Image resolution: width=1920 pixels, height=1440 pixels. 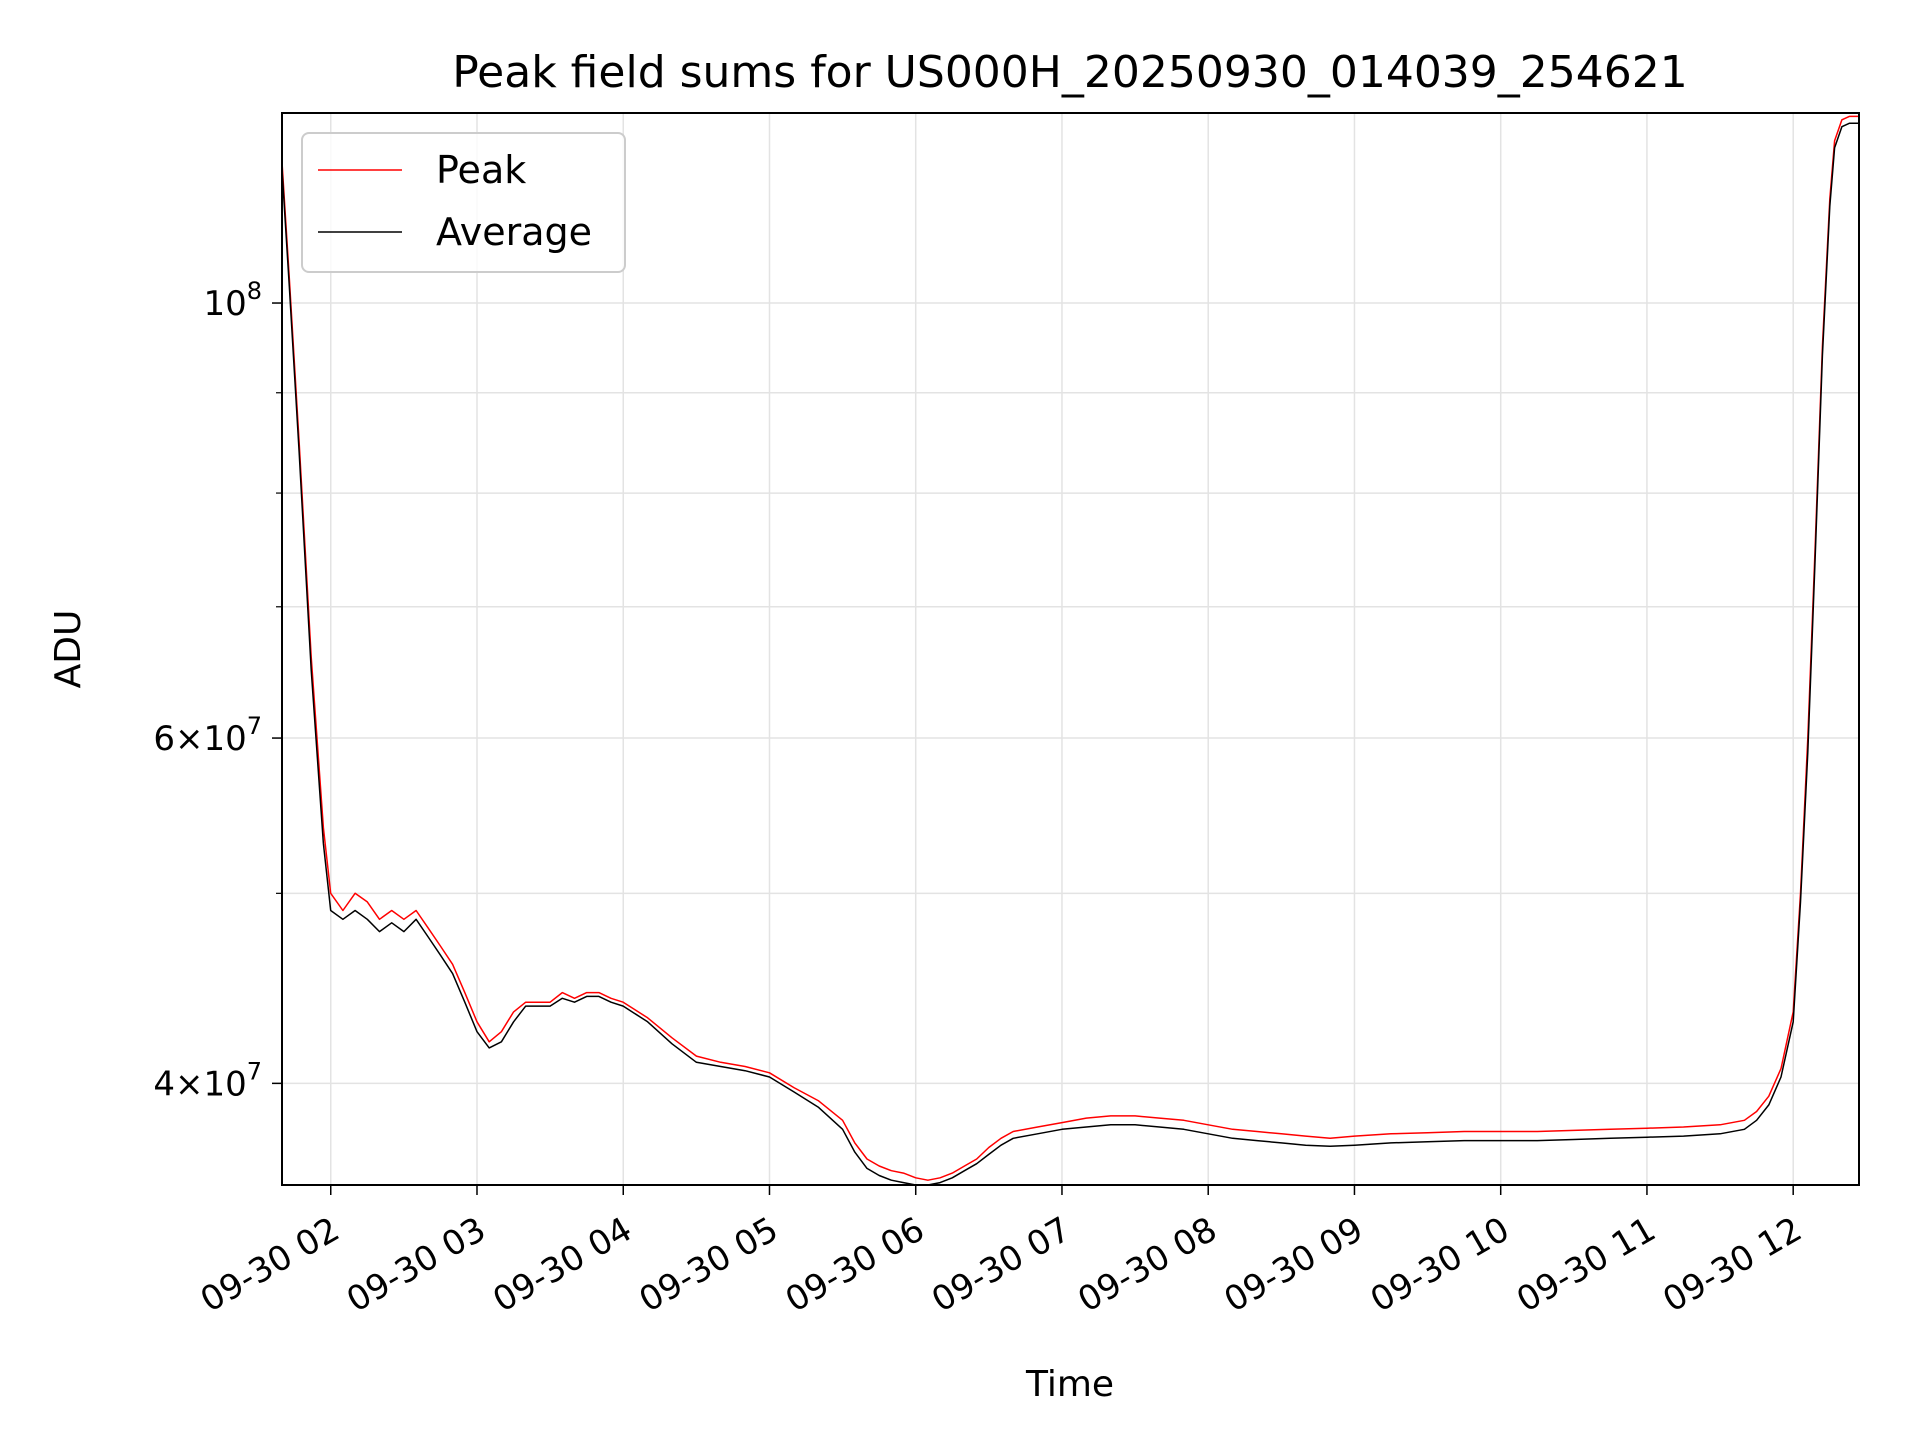 What do you see at coordinates (1069, 1384) in the screenshot?
I see `x-axis-label: Time` at bounding box center [1069, 1384].